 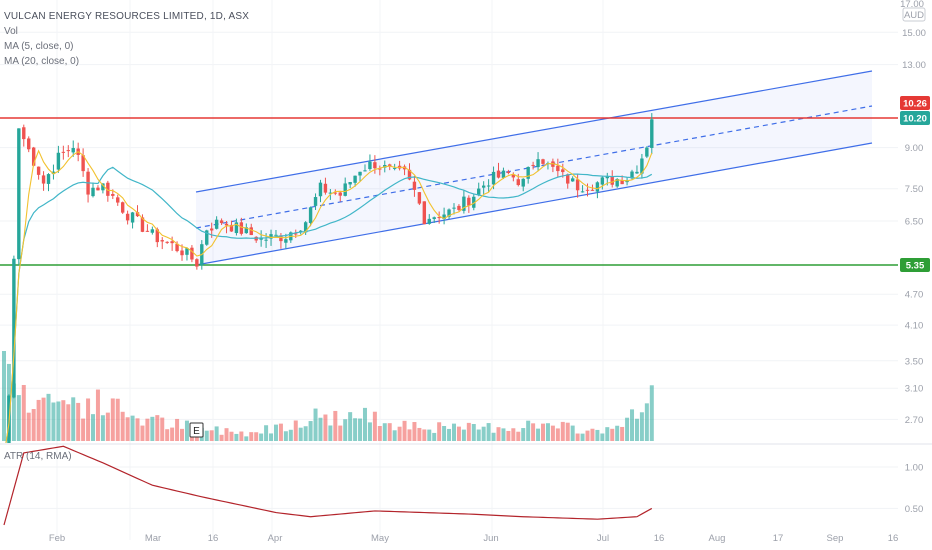 I want to click on time-tick-label: May, so click(x=380, y=538).